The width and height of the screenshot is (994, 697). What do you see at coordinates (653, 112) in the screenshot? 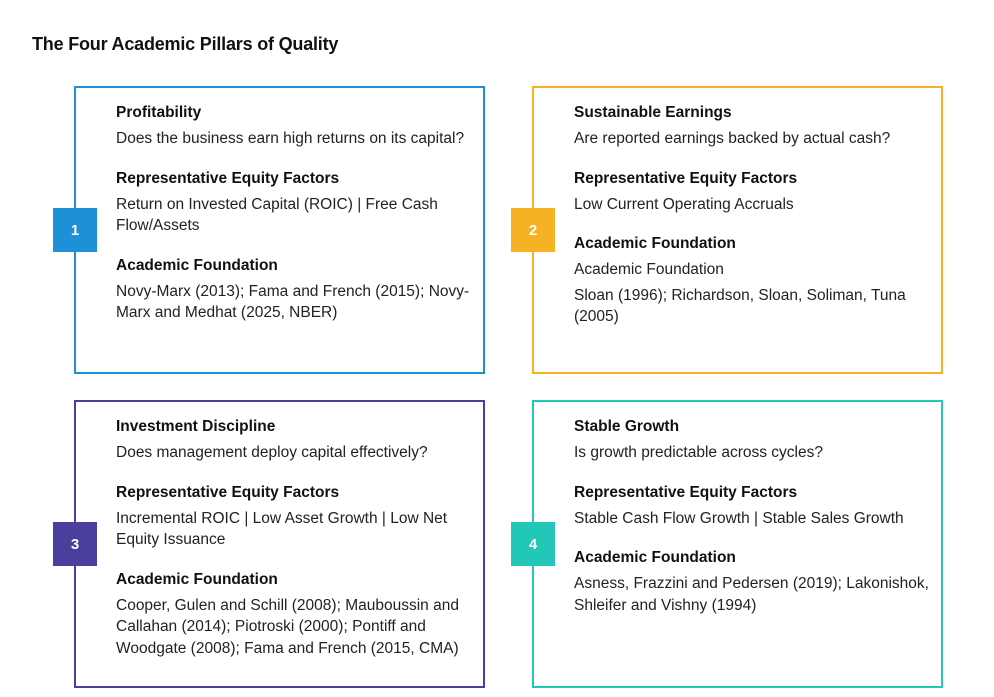
I see `pillar-name: Sustainable Earnings` at bounding box center [653, 112].